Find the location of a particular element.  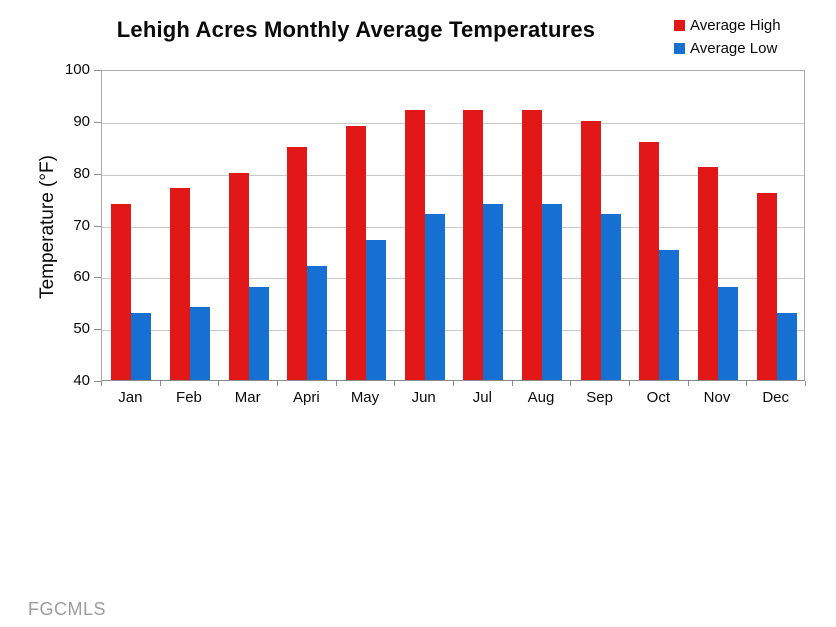

category-cell-Feb is located at coordinates (190, 225).